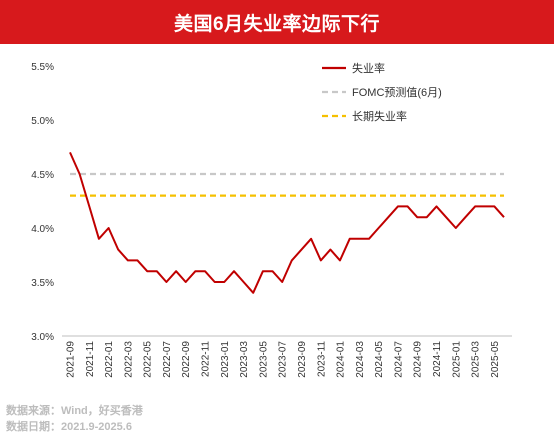 Image resolution: width=554 pixels, height=434 pixels. What do you see at coordinates (42, 337) in the screenshot?
I see `y-tick-label: 3.0%` at bounding box center [42, 337].